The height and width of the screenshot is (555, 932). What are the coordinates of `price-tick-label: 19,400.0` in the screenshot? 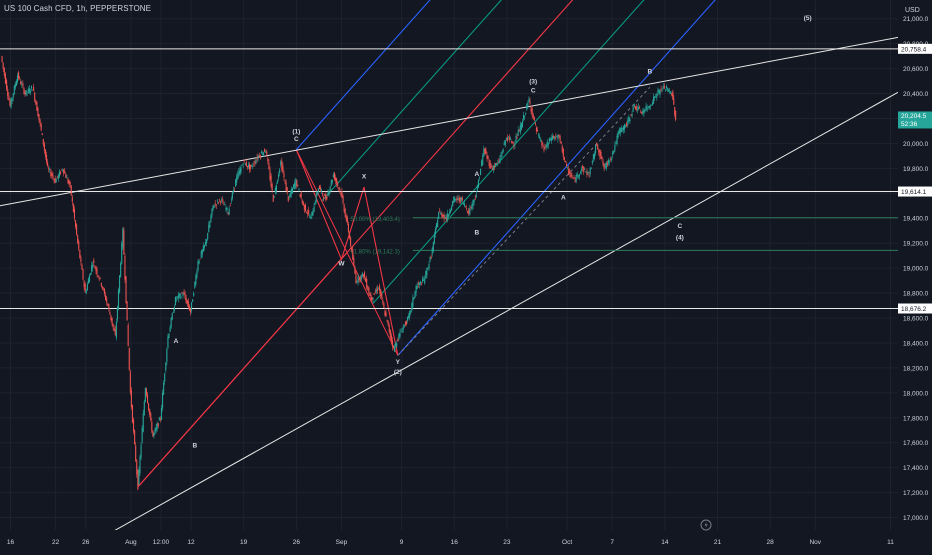 It's located at (916, 219).